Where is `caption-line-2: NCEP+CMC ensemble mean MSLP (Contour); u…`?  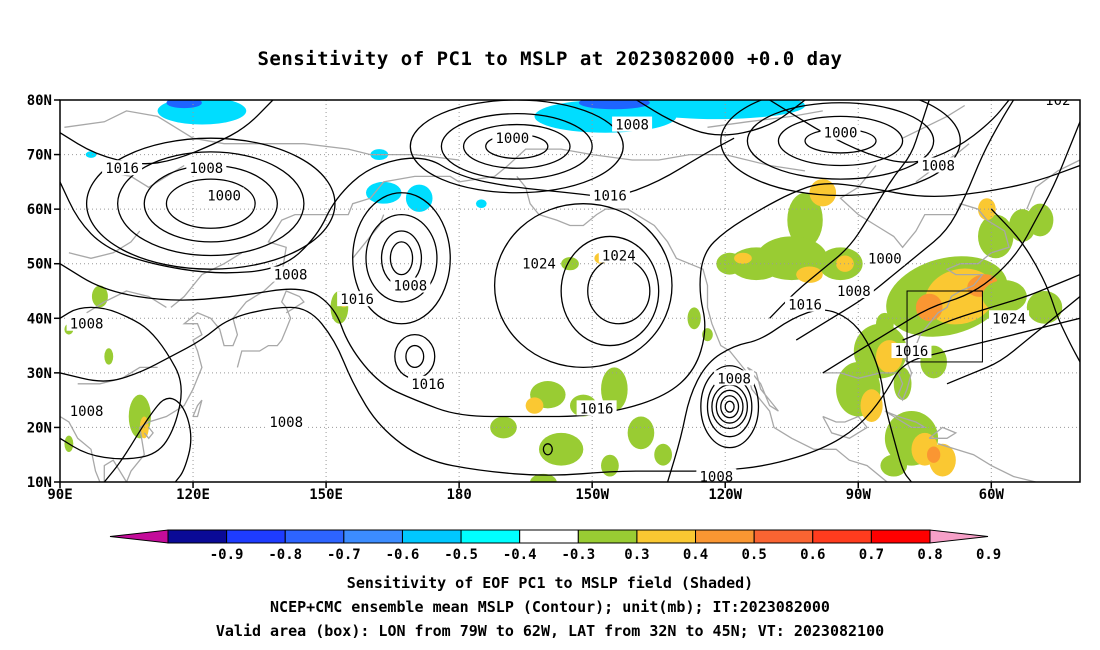
caption-line-2: NCEP+CMC ensemble mean MSLP (Contour); u… is located at coordinates (550, 607).